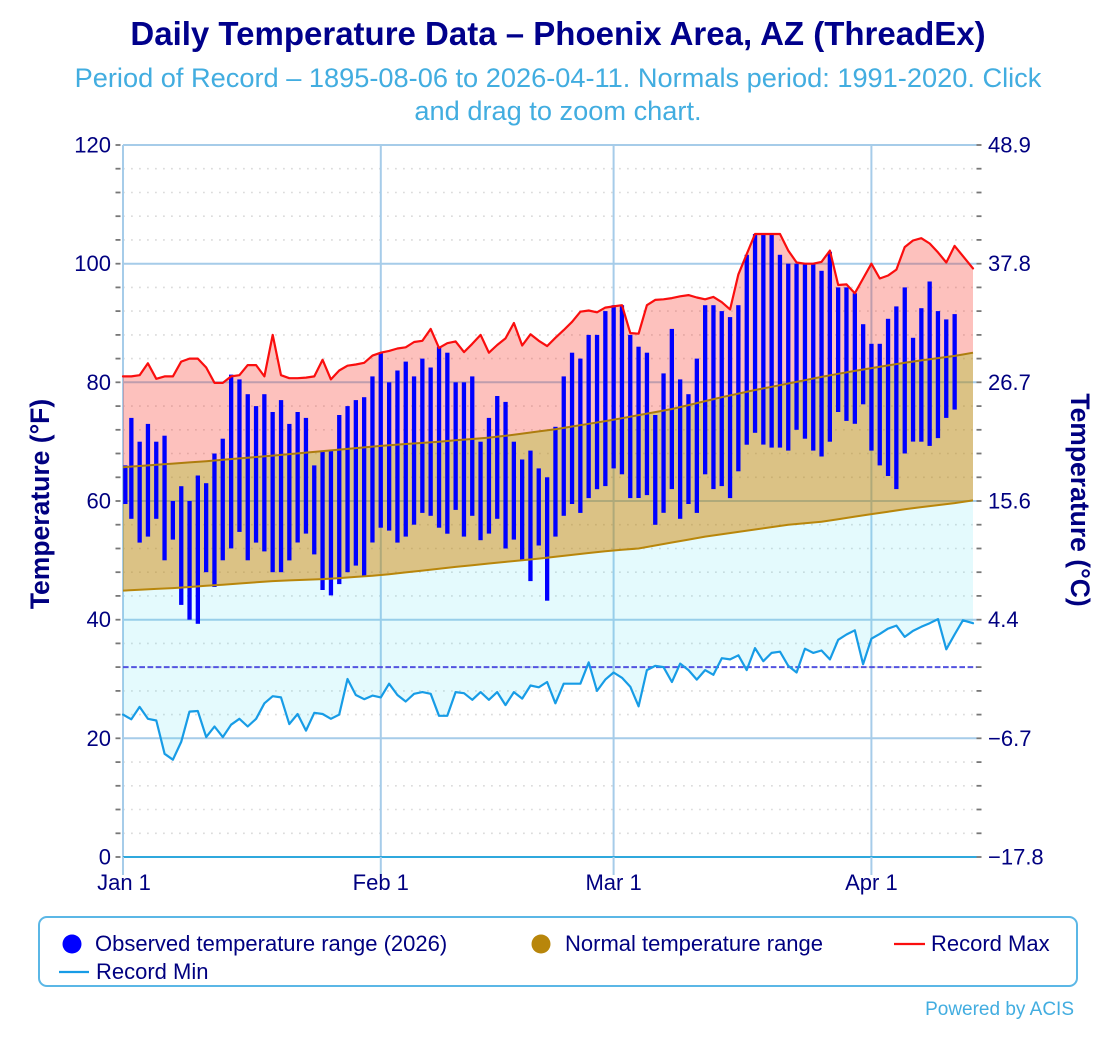 This screenshot has width=1116, height=1037. What do you see at coordinates (105, 857) in the screenshot?
I see `svg-text: 0` at bounding box center [105, 857].